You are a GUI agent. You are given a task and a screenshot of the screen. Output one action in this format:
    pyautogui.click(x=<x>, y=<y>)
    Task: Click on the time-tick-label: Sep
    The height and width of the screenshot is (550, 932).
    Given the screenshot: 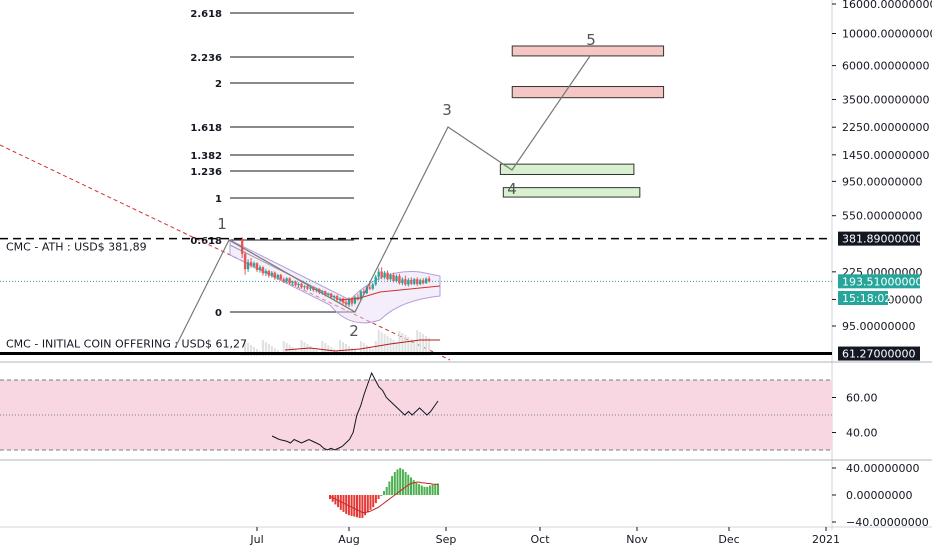 What is the action you would take?
    pyautogui.click(x=446, y=539)
    